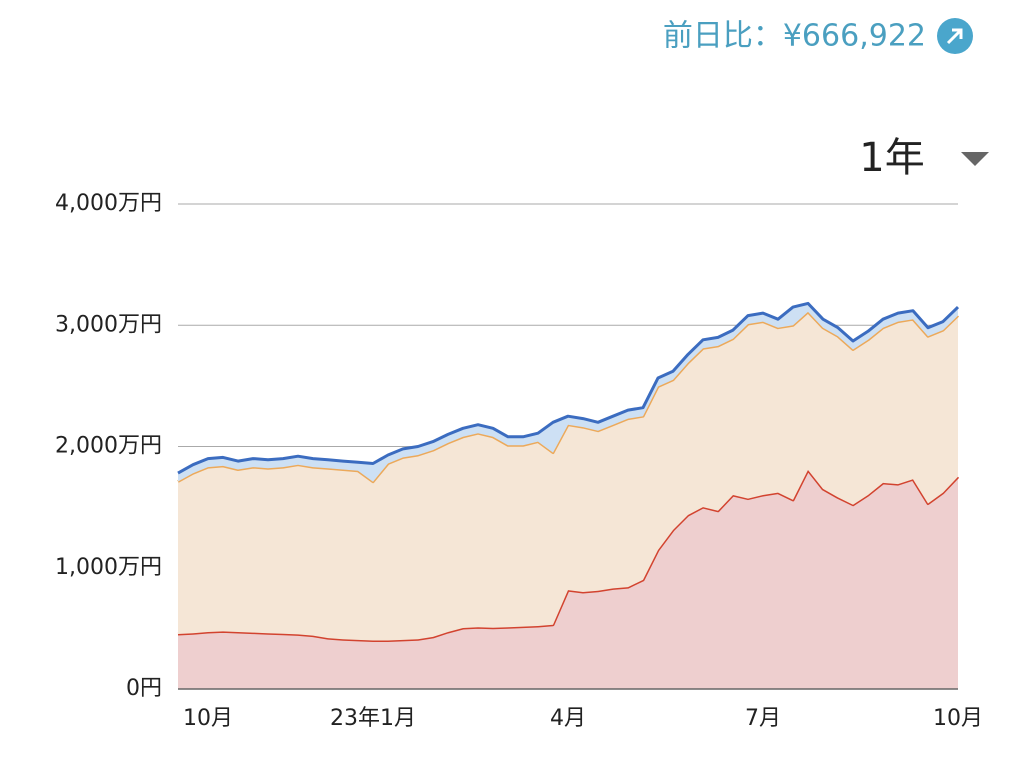  Describe the element at coordinates (108, 567) in the screenshot. I see `y-tick-label: 1,000万円` at that location.